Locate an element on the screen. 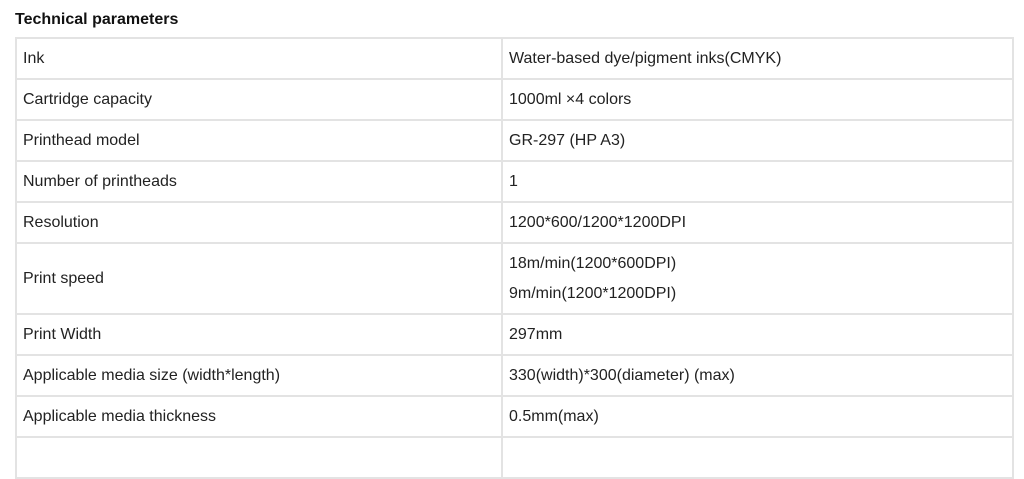  param-value is located at coordinates (757, 457).